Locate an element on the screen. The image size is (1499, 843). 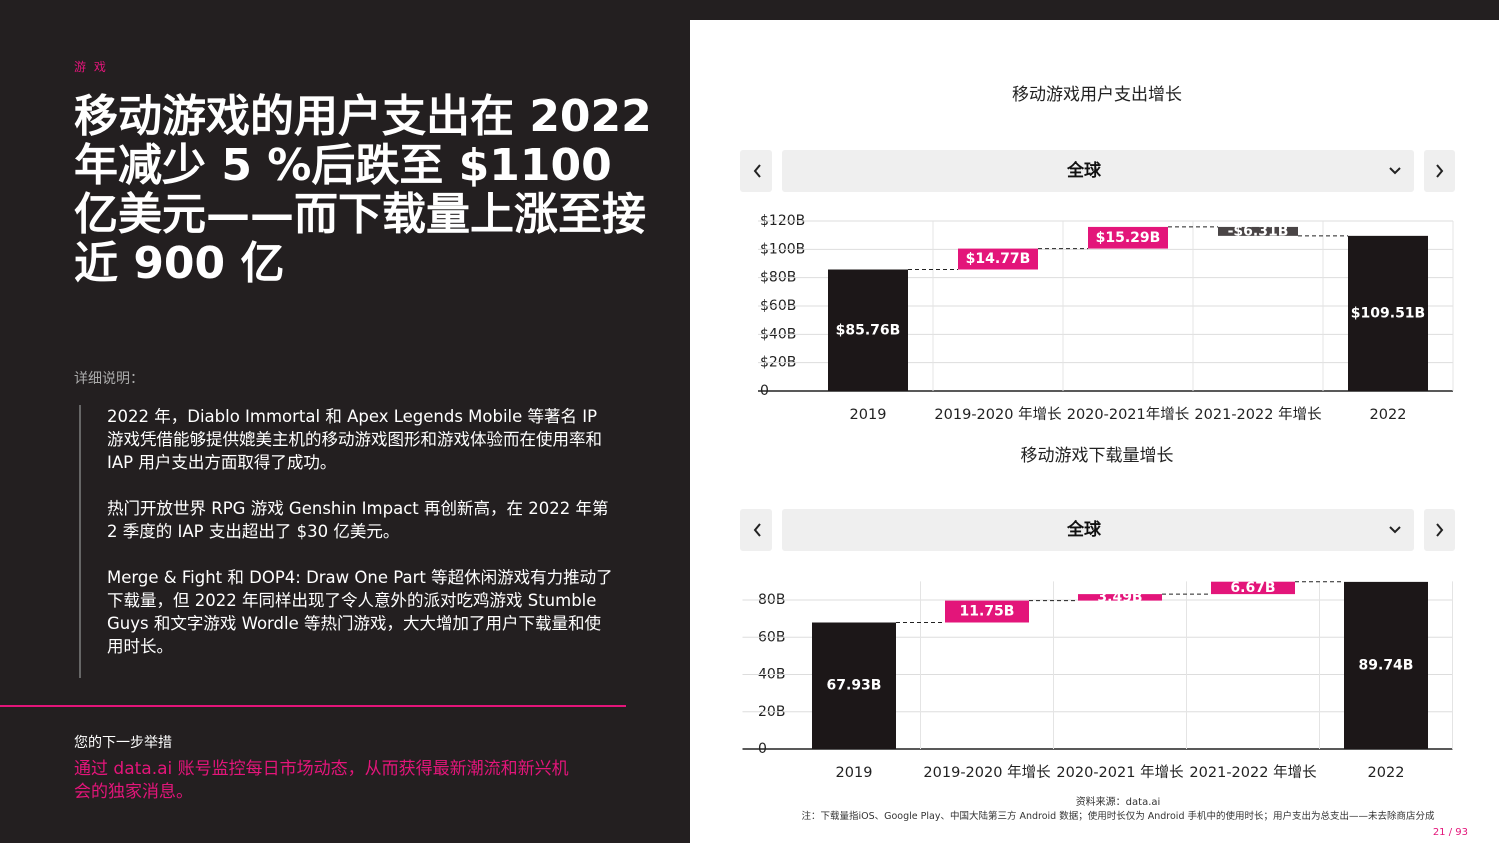
divider is located at coordinates (313, 706).